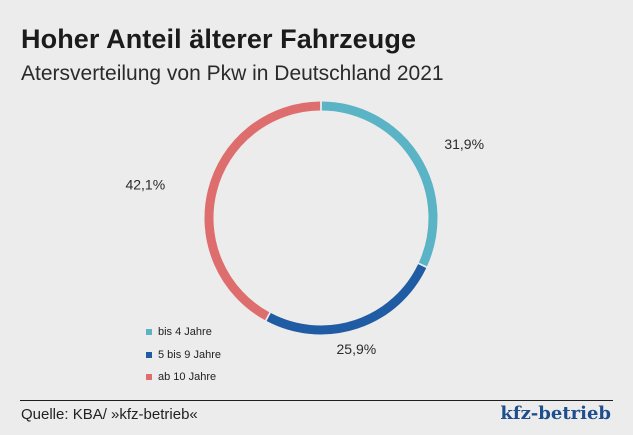 This screenshot has height=435, width=633. I want to click on legend-swatch-bis-4-jahre, so click(149, 332).